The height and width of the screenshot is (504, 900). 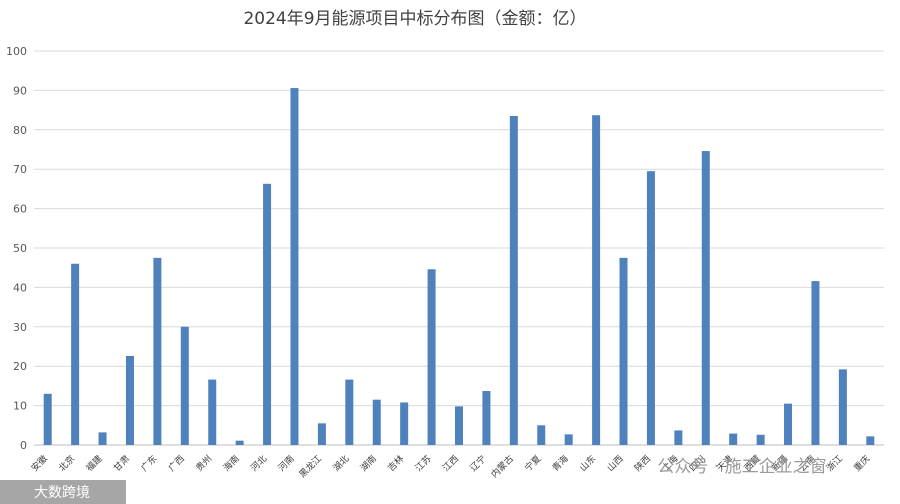 I want to click on wechat-watermark-text: 公众号 · 施工企业之窗, so click(x=741, y=467).